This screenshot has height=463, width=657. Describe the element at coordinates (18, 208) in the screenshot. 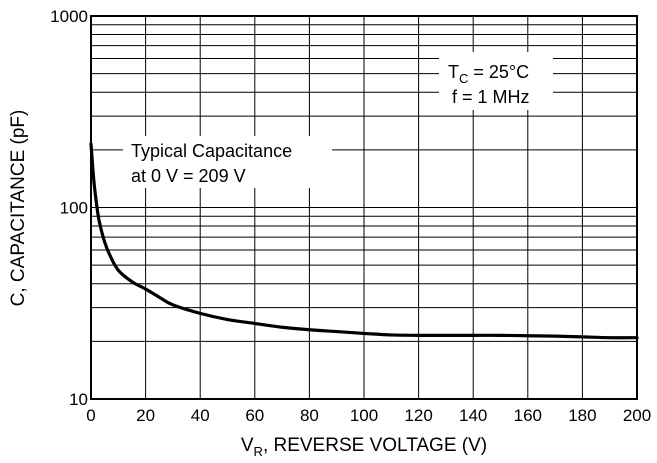

I see `y-axis-label: C, CAPACITANCE (pF)` at that location.